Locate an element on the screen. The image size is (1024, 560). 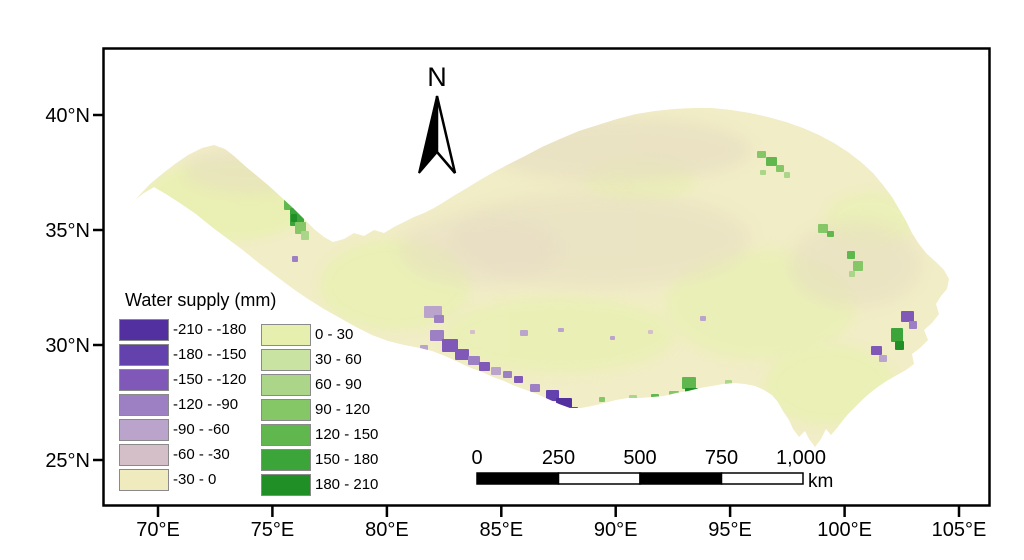
legend-item: 150 - 180 is located at coordinates (319, 460).